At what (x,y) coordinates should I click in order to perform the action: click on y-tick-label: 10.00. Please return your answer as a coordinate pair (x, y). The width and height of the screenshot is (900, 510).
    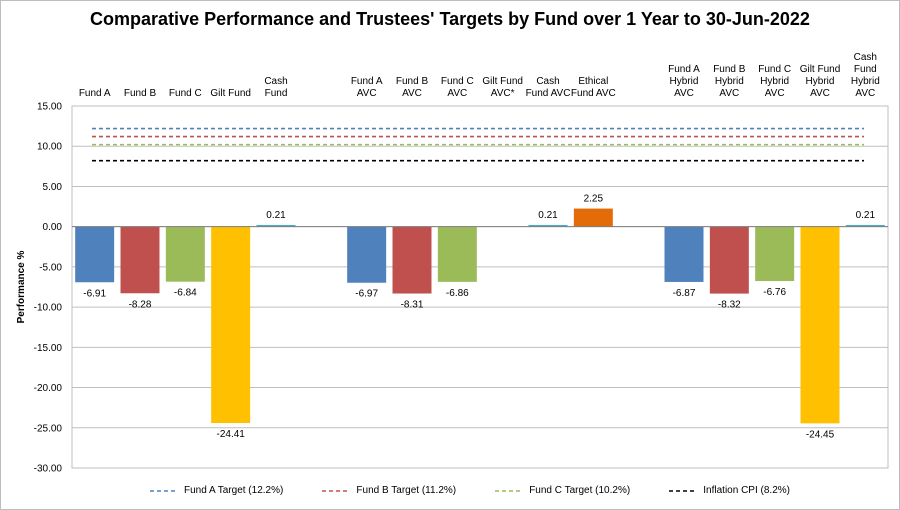
    Looking at the image, I should click on (49, 147).